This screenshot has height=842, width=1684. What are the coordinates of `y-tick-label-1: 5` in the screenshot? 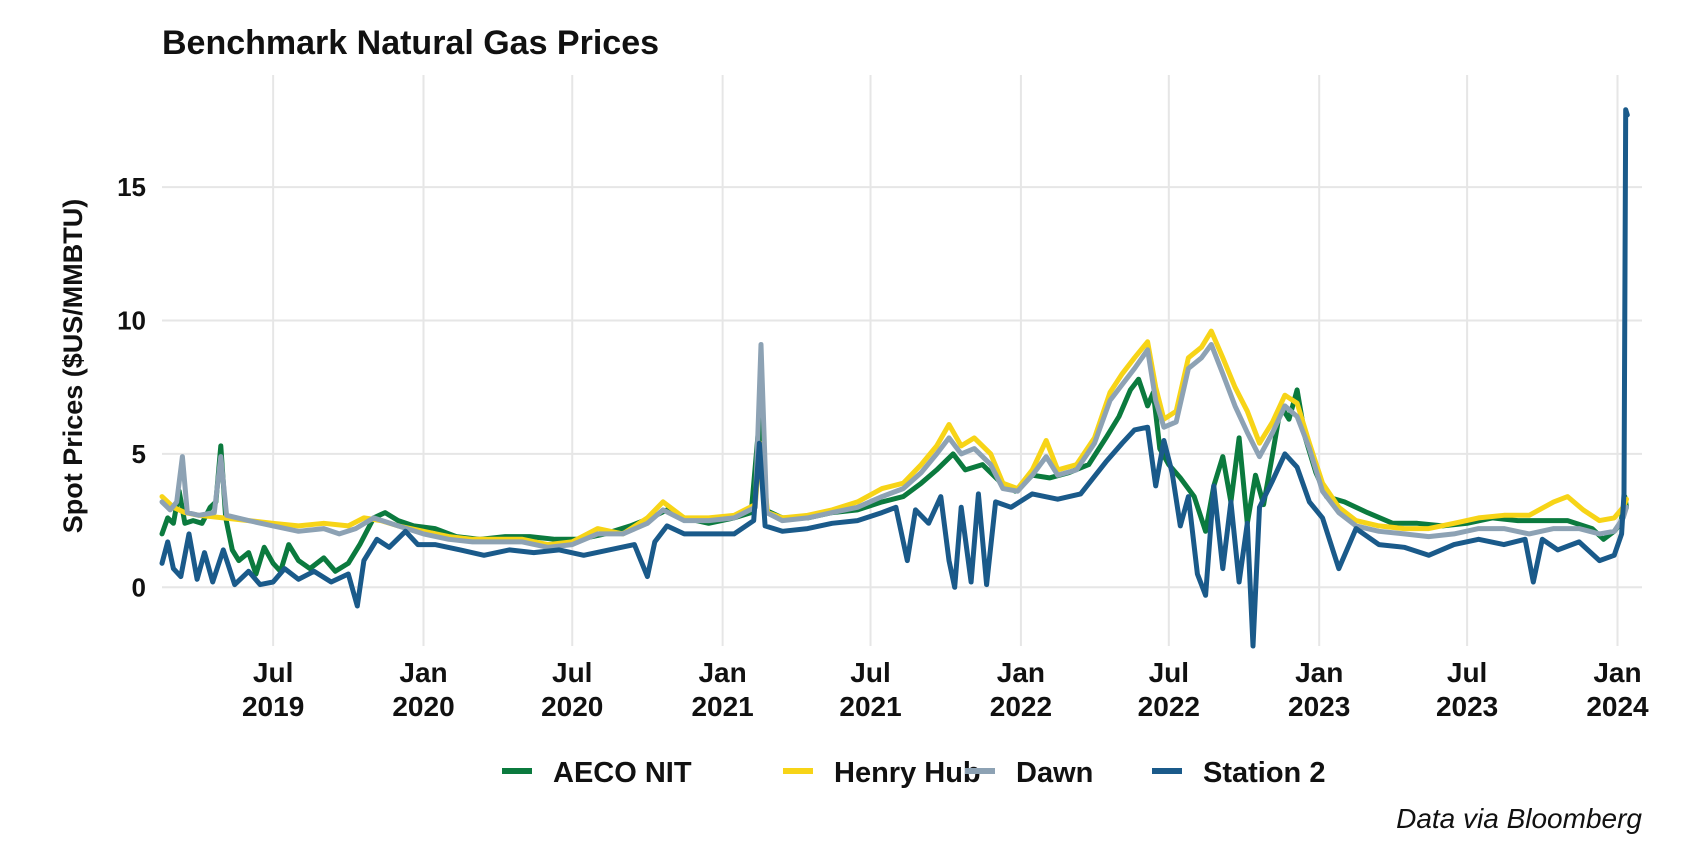 It's located at (139, 454).